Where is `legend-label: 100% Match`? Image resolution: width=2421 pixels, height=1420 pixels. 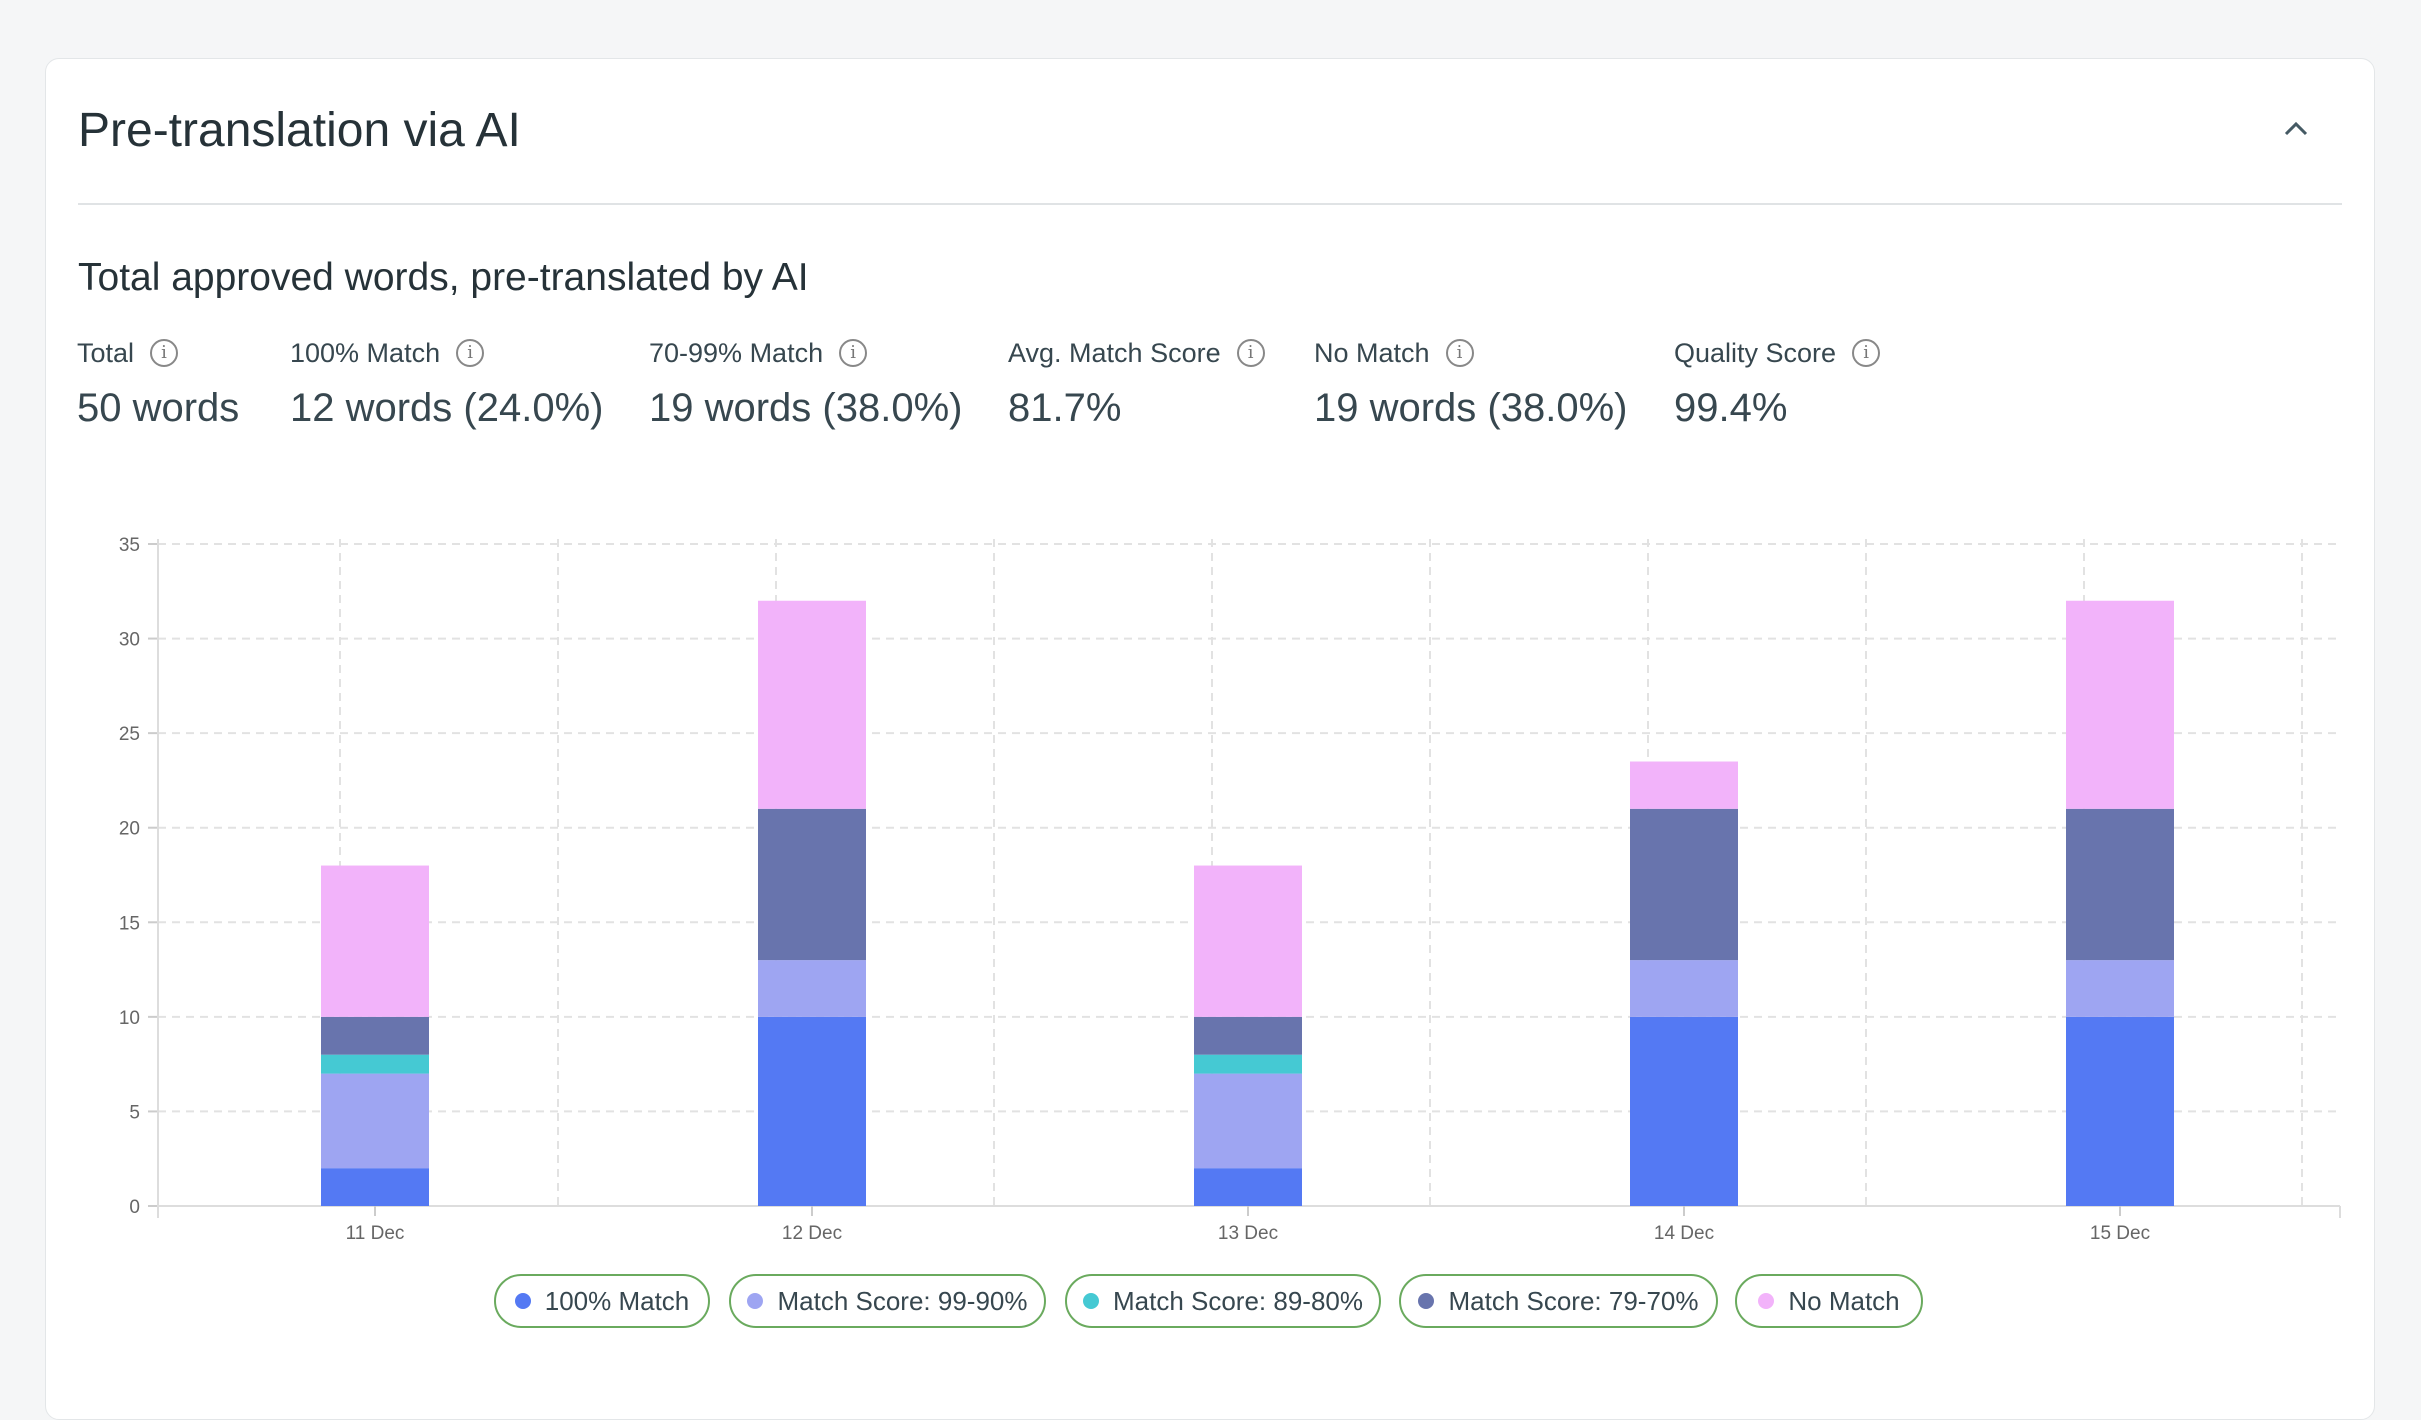 legend-label: 100% Match is located at coordinates (617, 1300).